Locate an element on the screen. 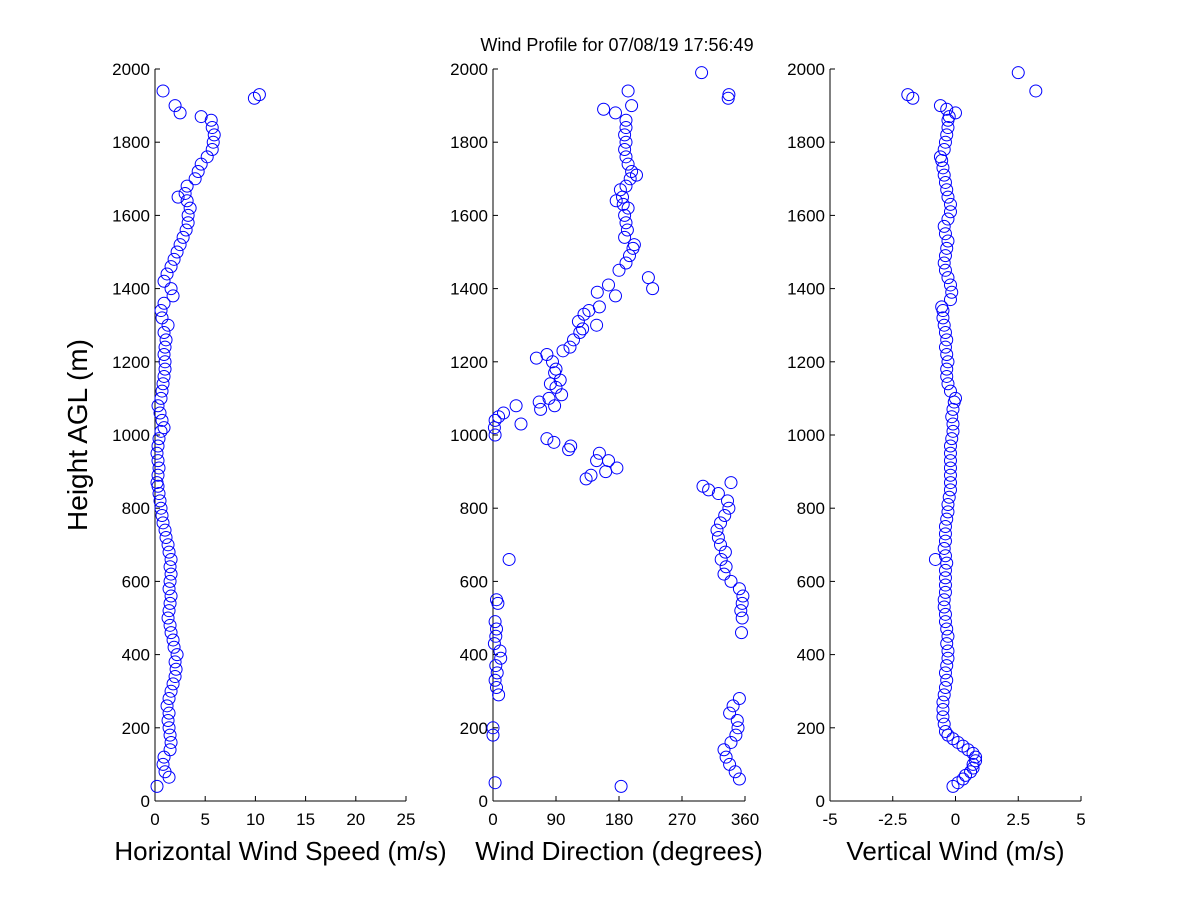 This screenshot has height=900, width=1200. x-tick-label: 20 is located at coordinates (355, 819).